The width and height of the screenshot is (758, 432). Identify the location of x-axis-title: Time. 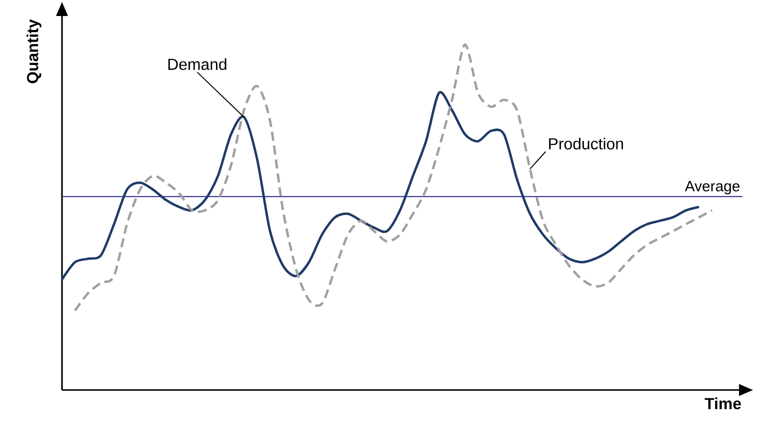
(722, 404).